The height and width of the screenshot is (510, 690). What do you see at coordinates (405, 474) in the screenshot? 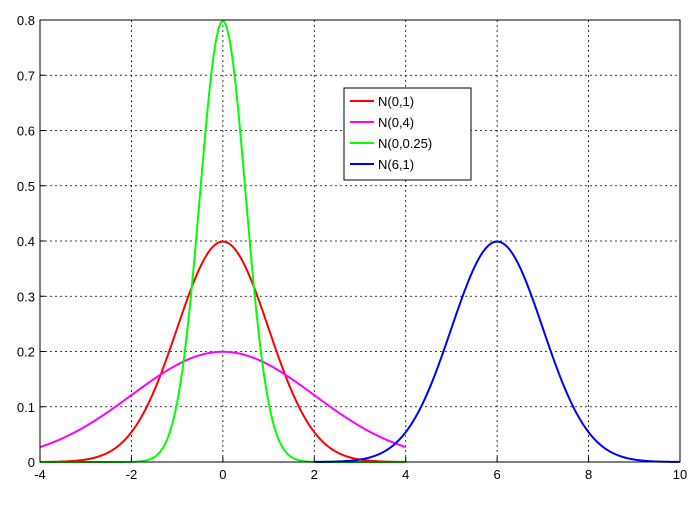
I see `x-tick-label: 4` at bounding box center [405, 474].